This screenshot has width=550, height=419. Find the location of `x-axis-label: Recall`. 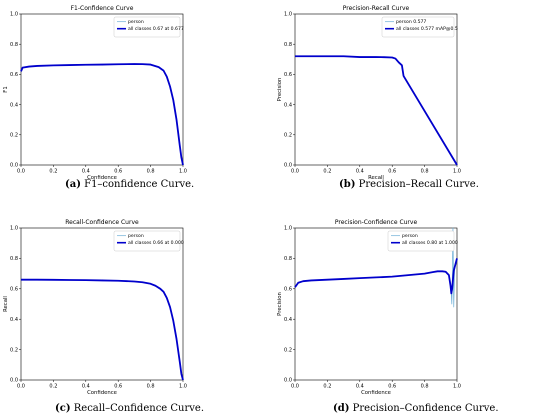

x-axis-label: Recall is located at coordinates (376, 178).